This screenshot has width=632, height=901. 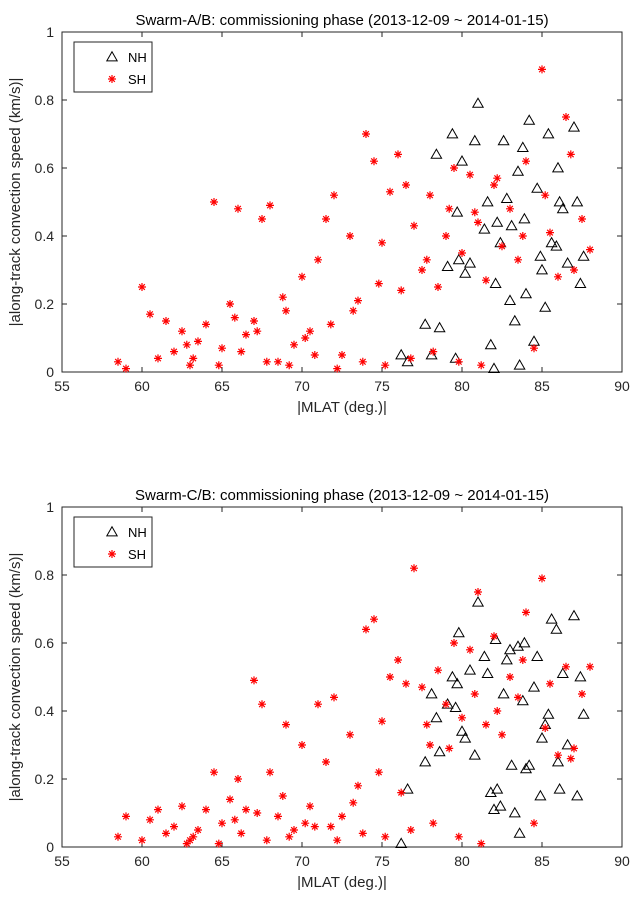 What do you see at coordinates (112, 554) in the screenshot?
I see `legend-marker-sh` at bounding box center [112, 554].